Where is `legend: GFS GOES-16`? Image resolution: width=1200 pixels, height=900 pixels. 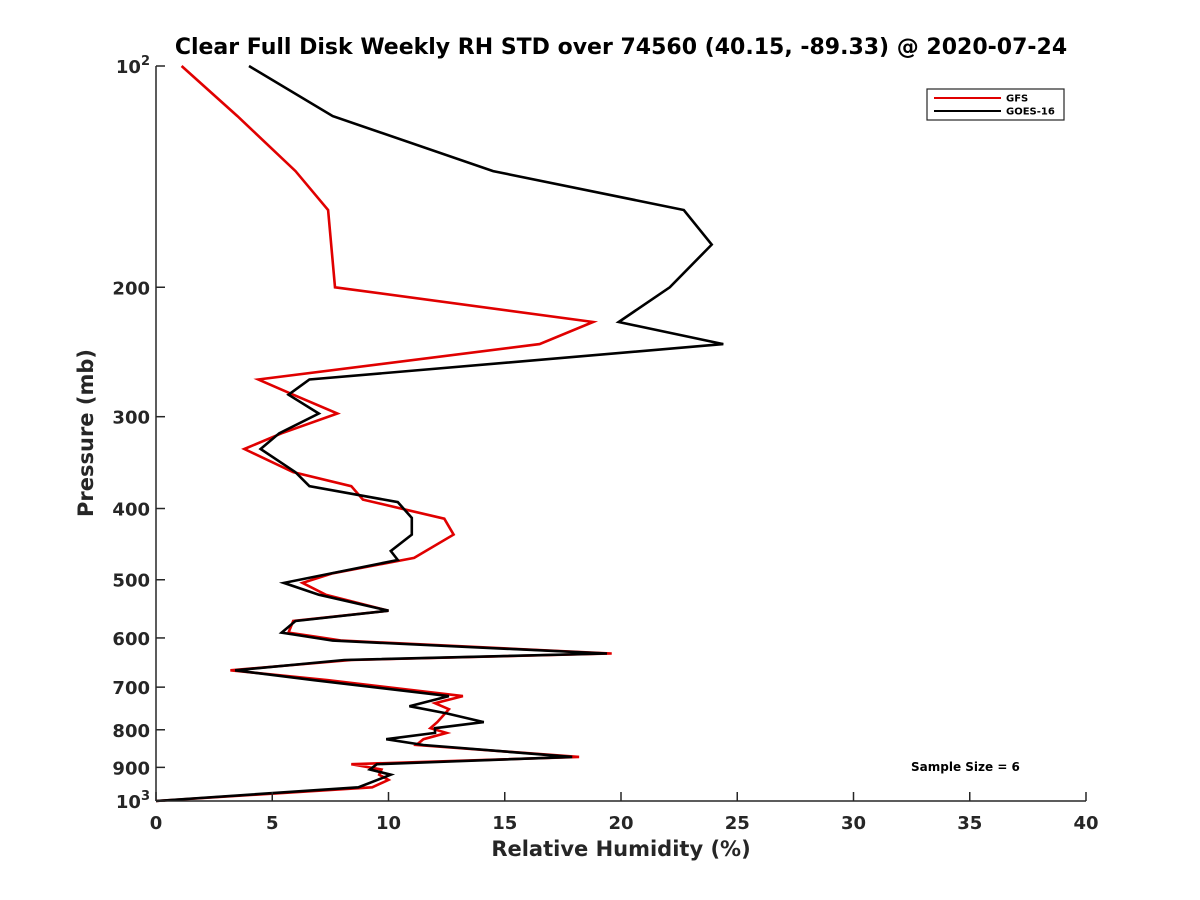 legend: GFS GOES-16 is located at coordinates (995, 104).